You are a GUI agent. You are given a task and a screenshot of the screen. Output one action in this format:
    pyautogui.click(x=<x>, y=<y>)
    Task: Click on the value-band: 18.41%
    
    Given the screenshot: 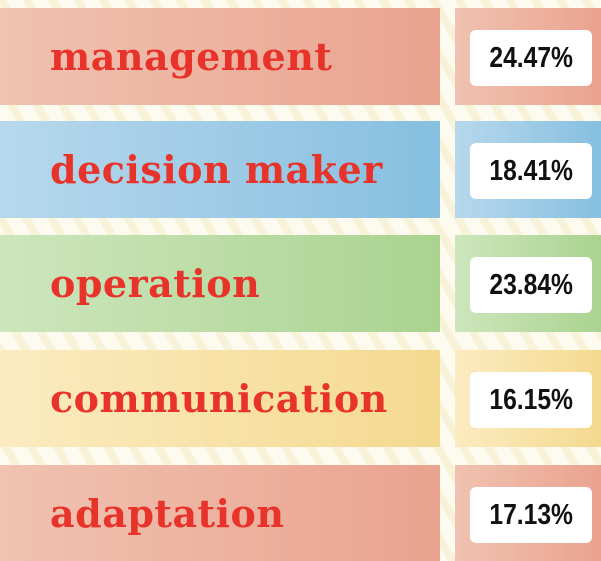 What is the action you would take?
    pyautogui.click(x=528, y=169)
    